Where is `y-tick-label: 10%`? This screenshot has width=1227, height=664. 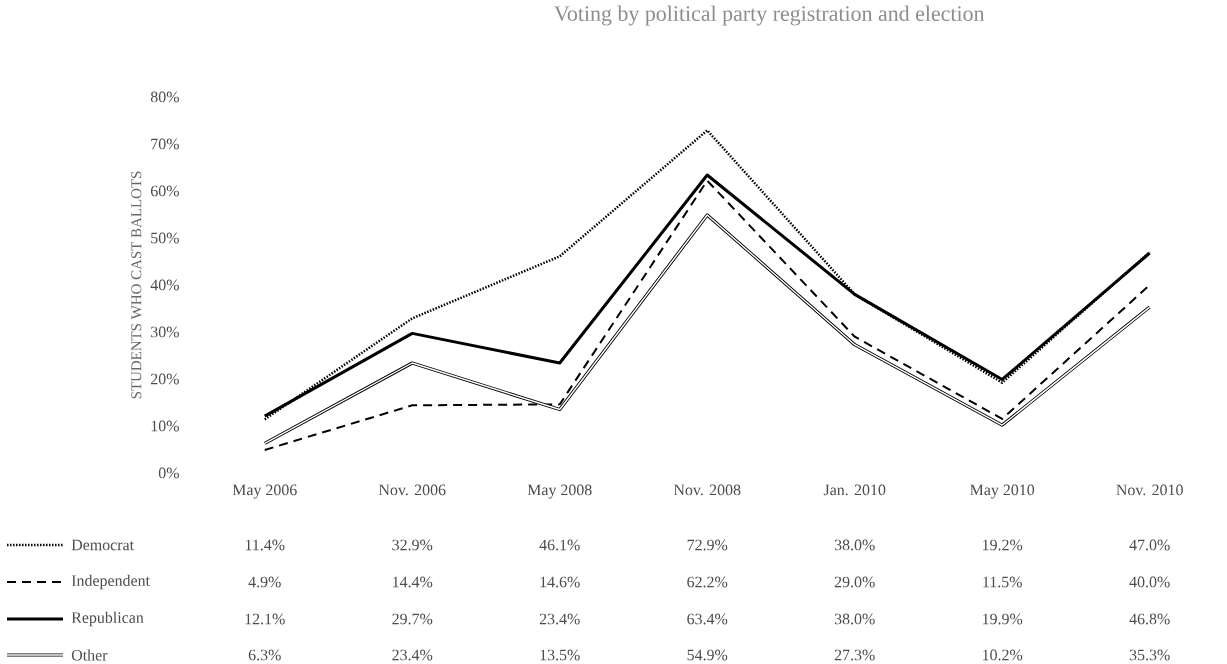
y-tick-label: 10% is located at coordinates (165, 426).